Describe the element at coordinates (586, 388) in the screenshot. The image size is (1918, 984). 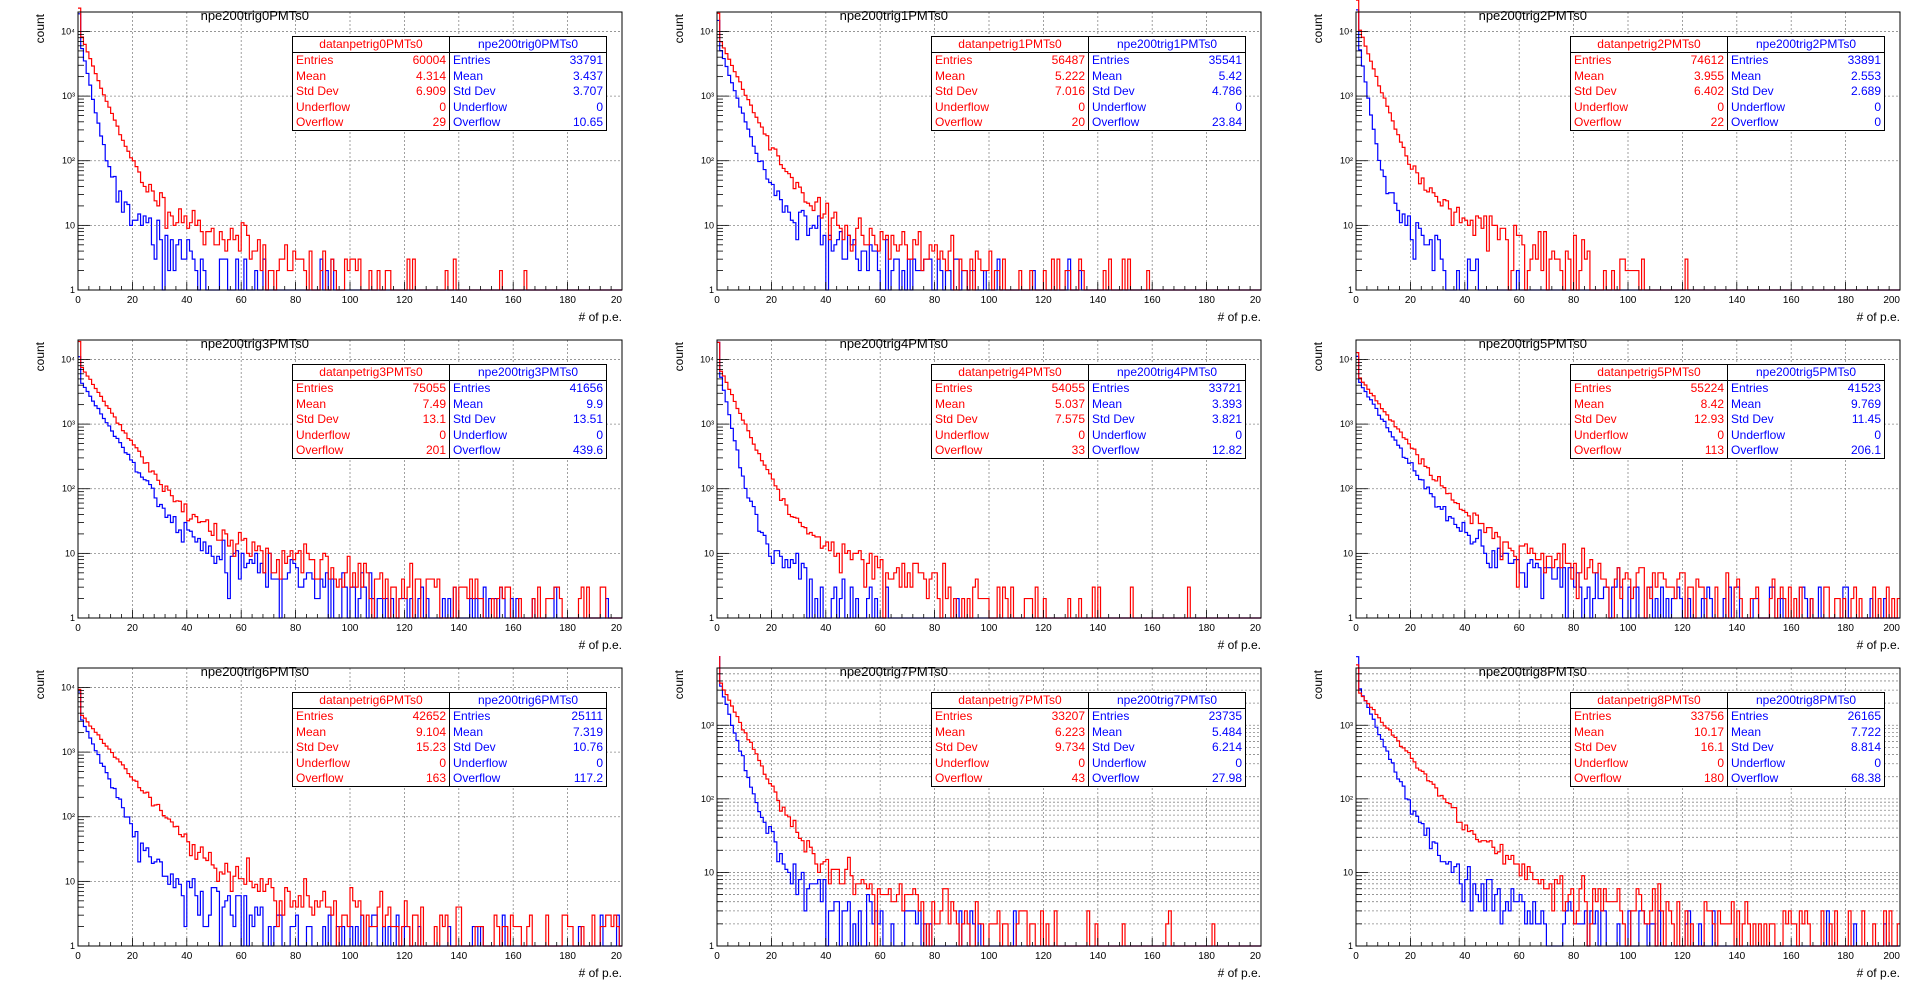
I see `stats-value: 41656` at that location.